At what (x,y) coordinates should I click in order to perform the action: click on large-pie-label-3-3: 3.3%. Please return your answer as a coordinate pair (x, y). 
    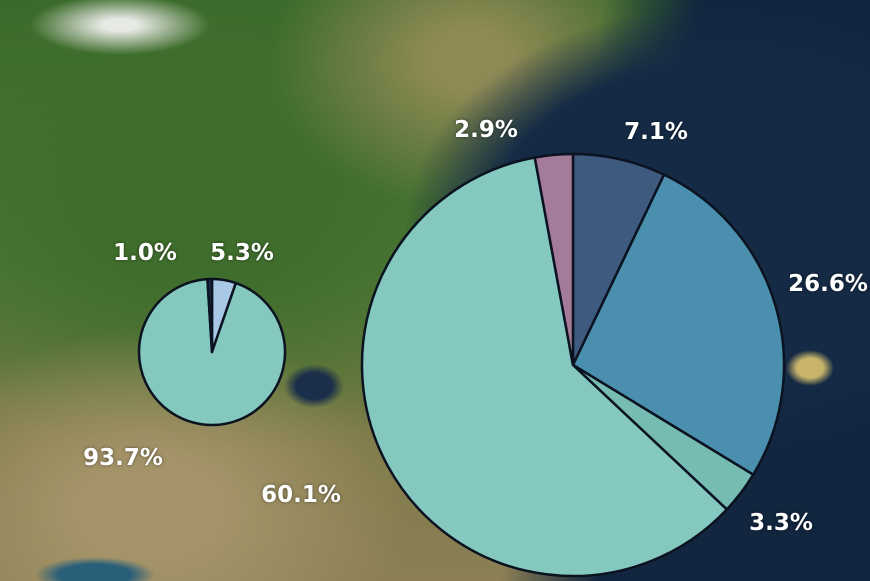
    Looking at the image, I should click on (781, 523).